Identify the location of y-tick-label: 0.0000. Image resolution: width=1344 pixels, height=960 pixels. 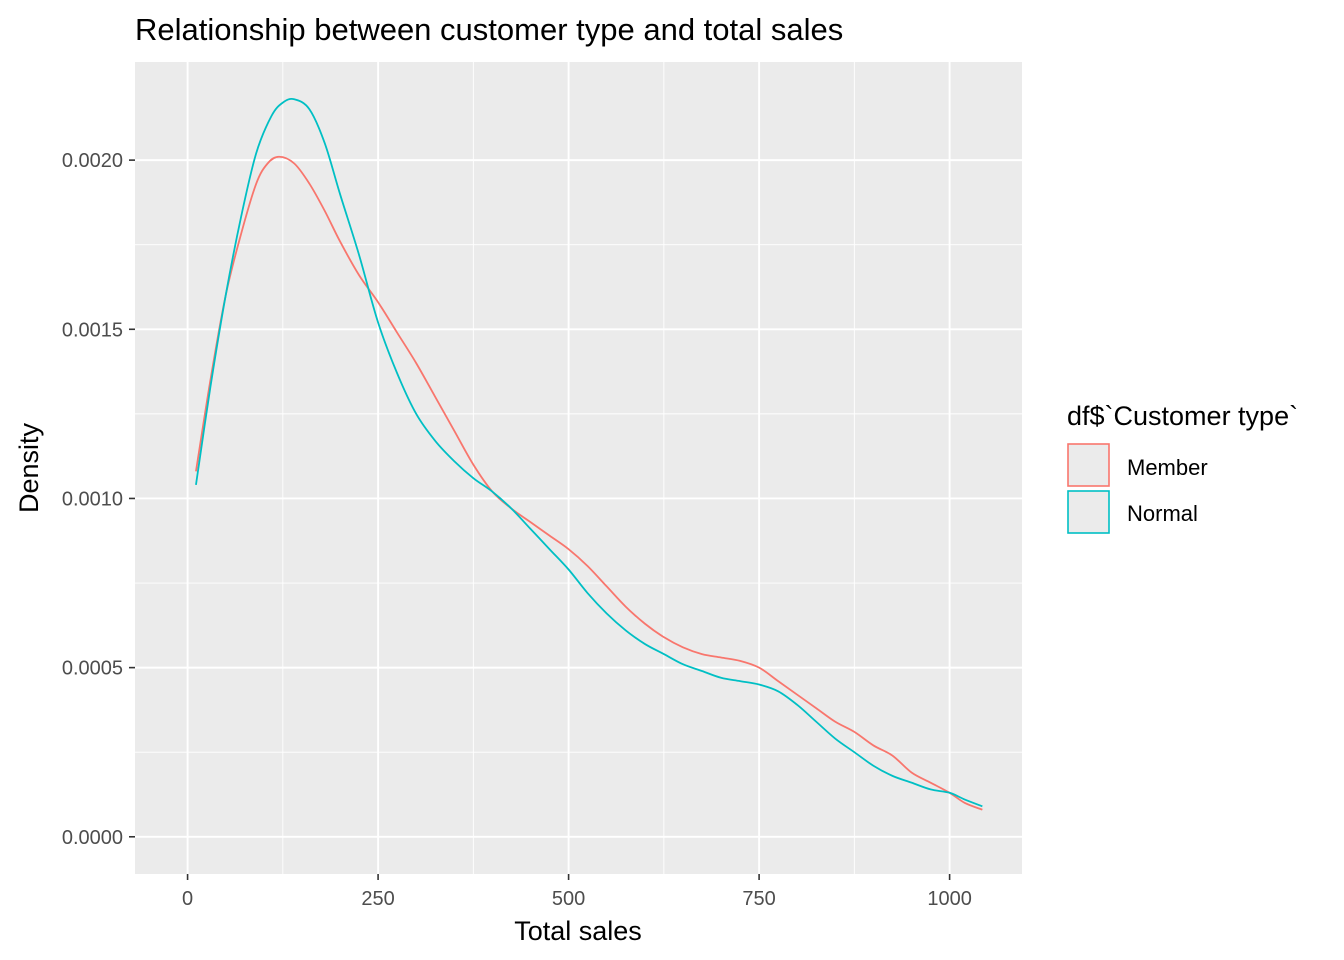
(92, 838).